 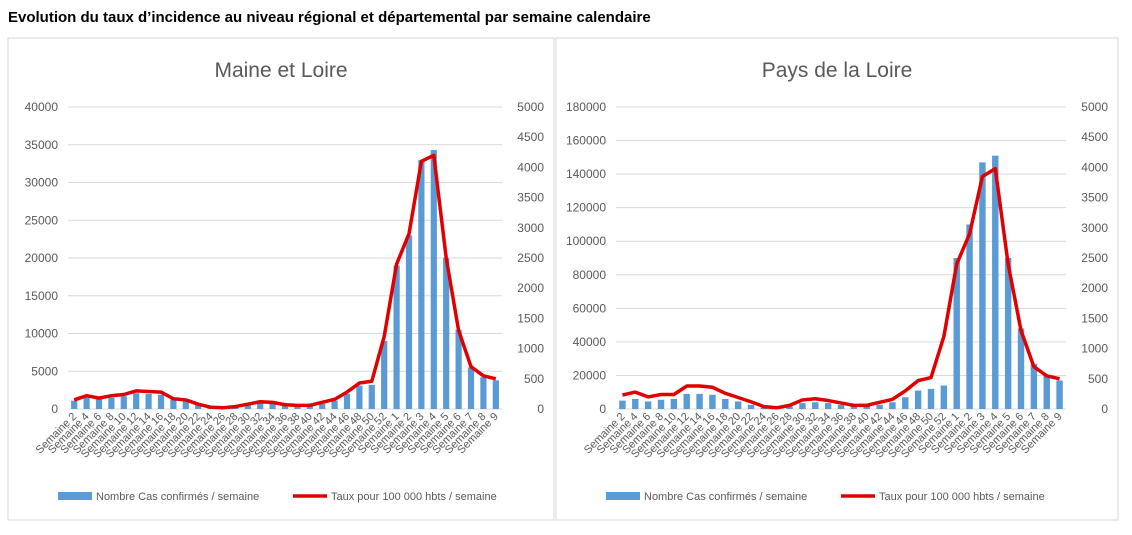 What do you see at coordinates (42, 296) in the screenshot?
I see `y-tick-label: 15000` at bounding box center [42, 296].